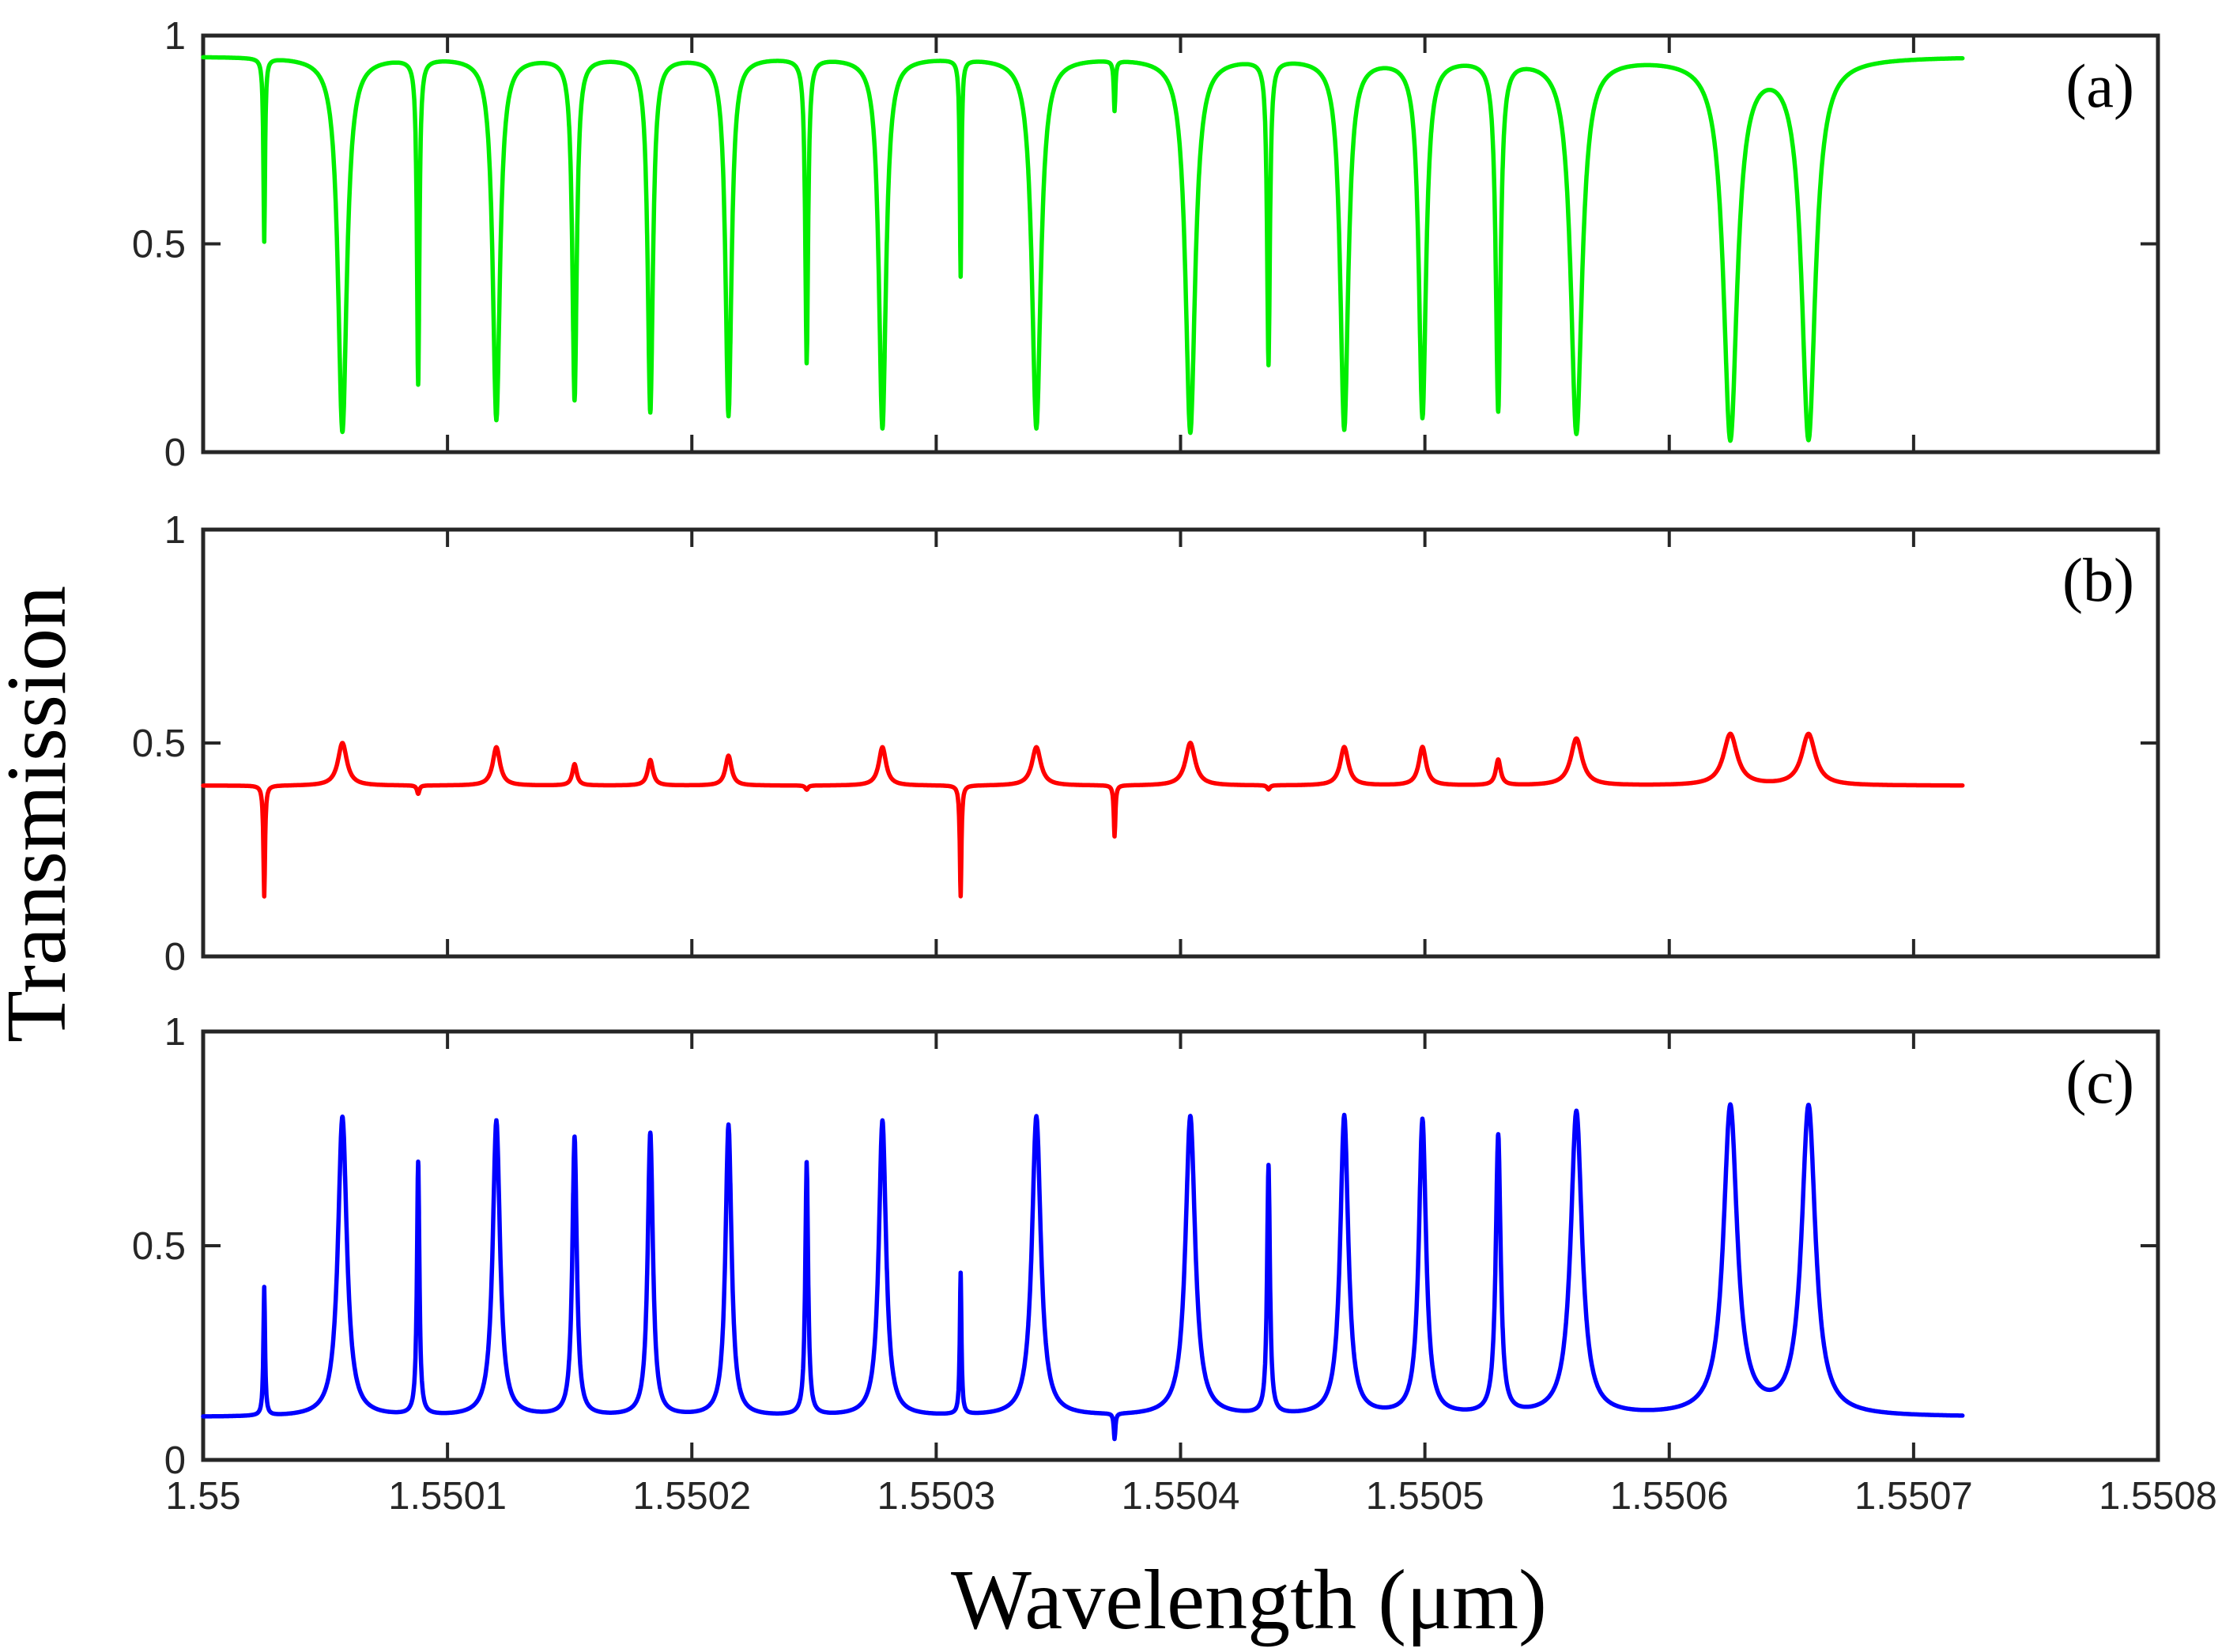 The width and height of the screenshot is (2237, 1652). Describe the element at coordinates (936, 1496) in the screenshot. I see `x-tick-label: 1.5503` at that location.